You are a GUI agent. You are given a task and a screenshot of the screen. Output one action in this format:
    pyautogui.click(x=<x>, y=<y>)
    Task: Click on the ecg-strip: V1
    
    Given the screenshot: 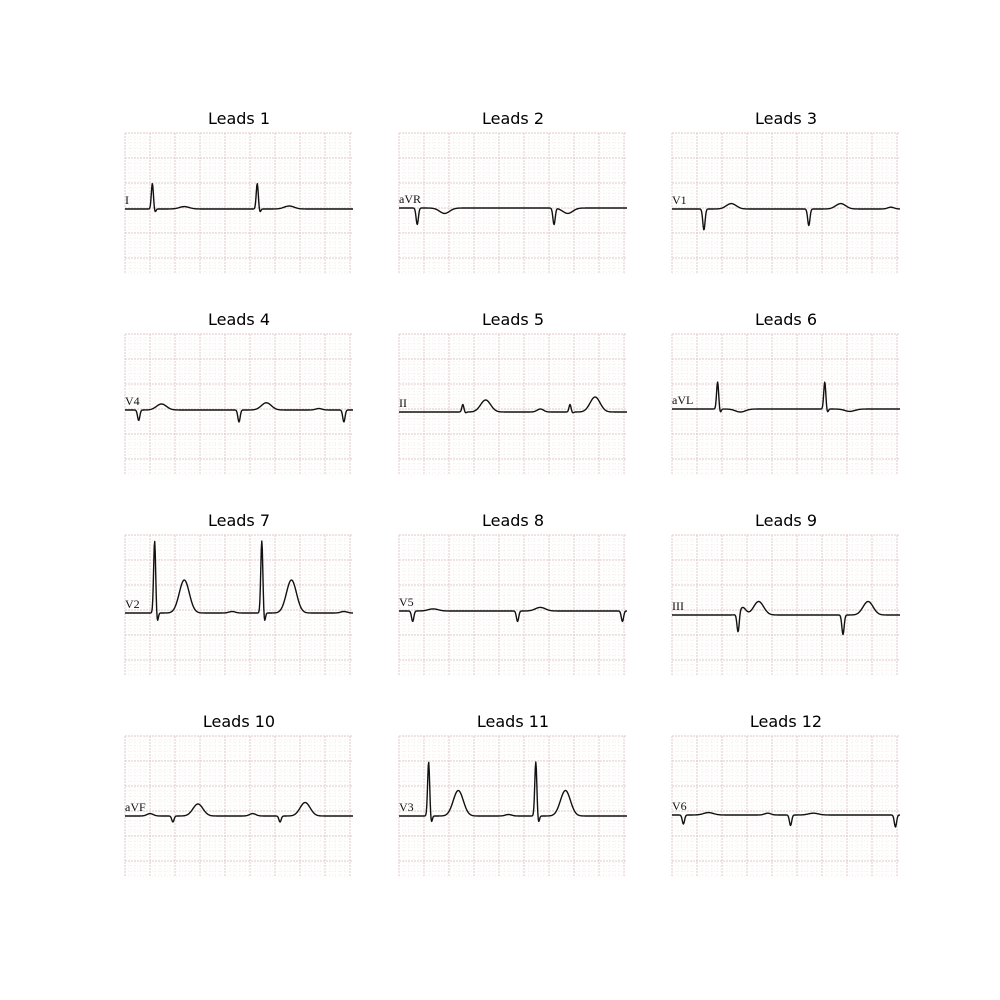 What is the action you would take?
    pyautogui.click(x=786, y=203)
    